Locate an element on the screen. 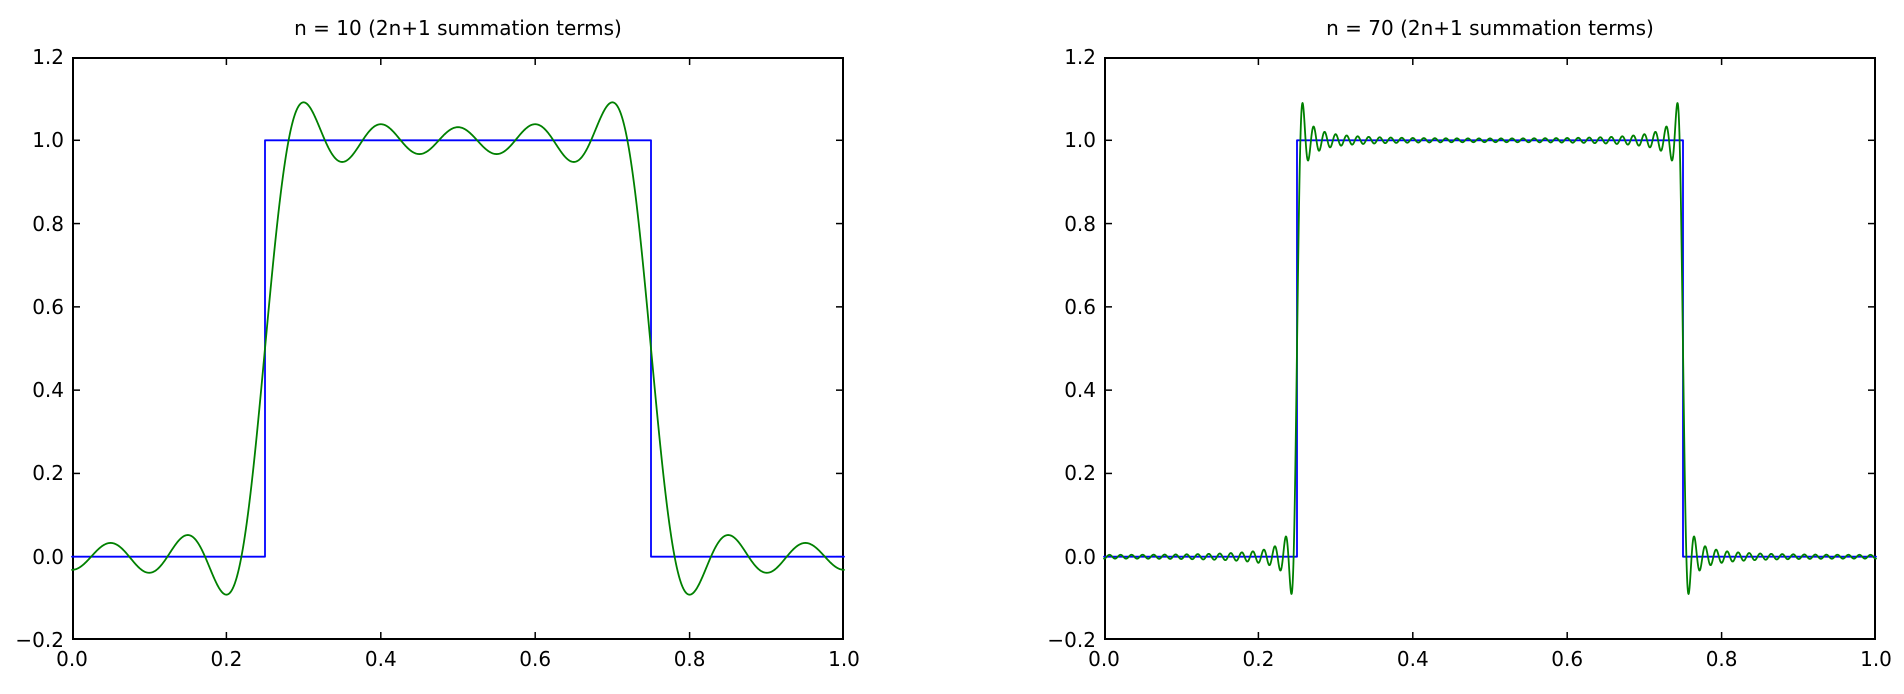 The width and height of the screenshot is (1904, 694). subplot-left-title: n = 10 (2n+1 summation terms) is located at coordinates (458, 28).